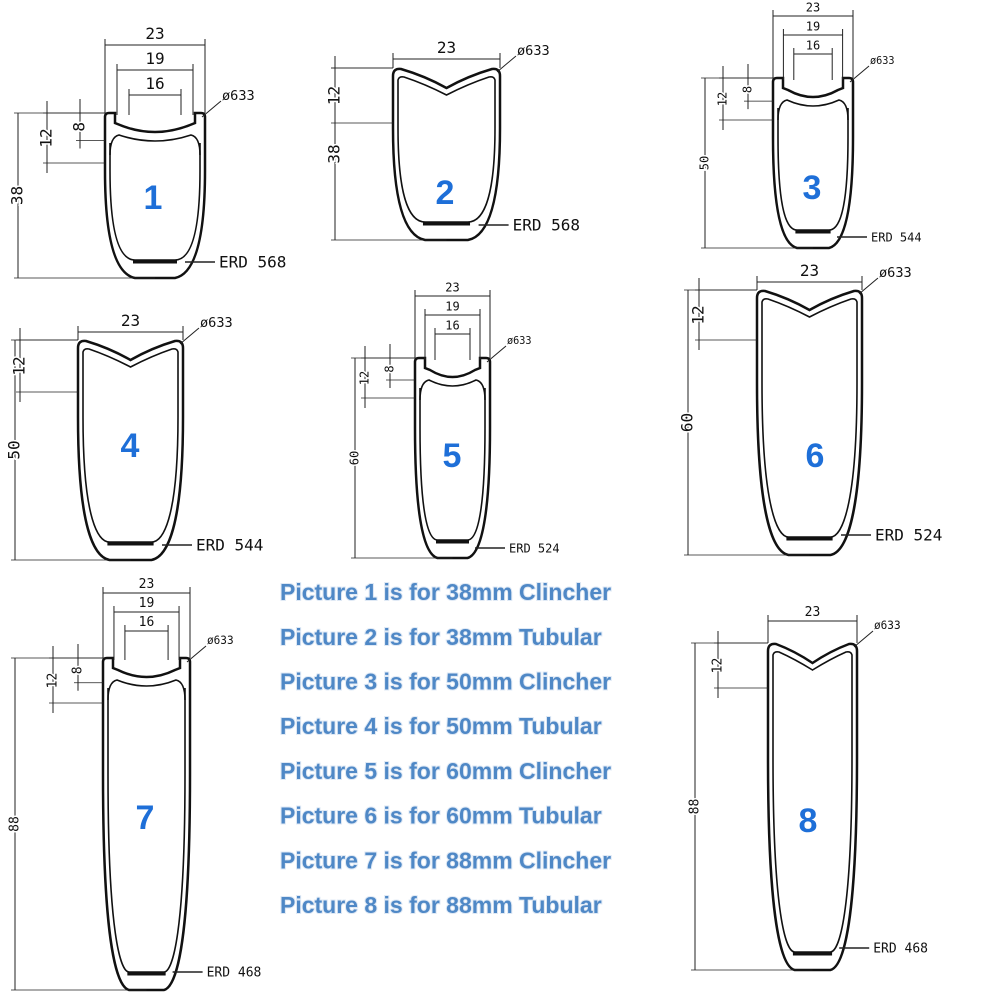  Describe the element at coordinates (441, 905) in the screenshot. I see `legend-line: Picture 8 is for 88mm Tubular` at that location.